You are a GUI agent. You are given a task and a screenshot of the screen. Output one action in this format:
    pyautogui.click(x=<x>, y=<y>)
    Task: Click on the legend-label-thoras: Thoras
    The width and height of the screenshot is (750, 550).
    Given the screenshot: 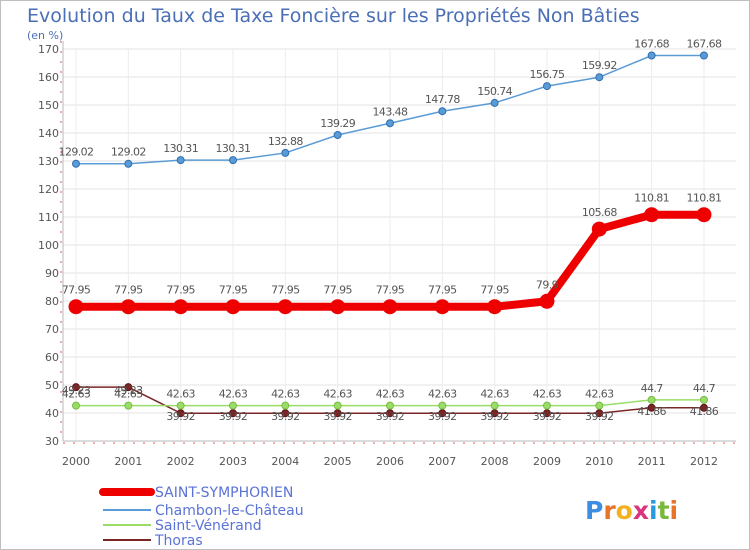 What is the action you would take?
    pyautogui.click(x=178, y=541)
    